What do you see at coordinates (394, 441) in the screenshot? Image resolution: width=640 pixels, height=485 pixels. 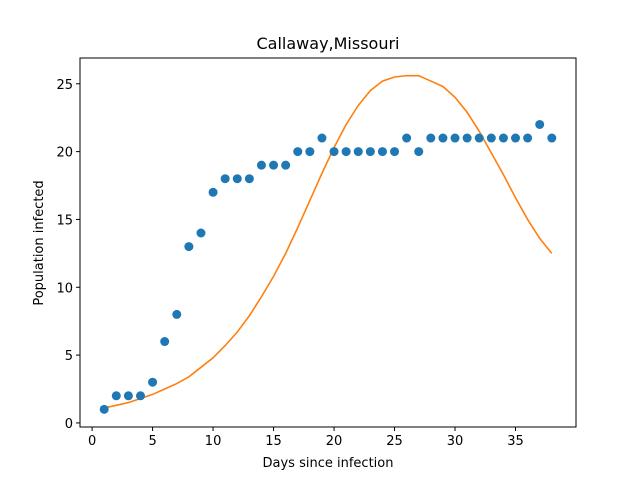 I see `x-tick-label: 25` at bounding box center [394, 441].